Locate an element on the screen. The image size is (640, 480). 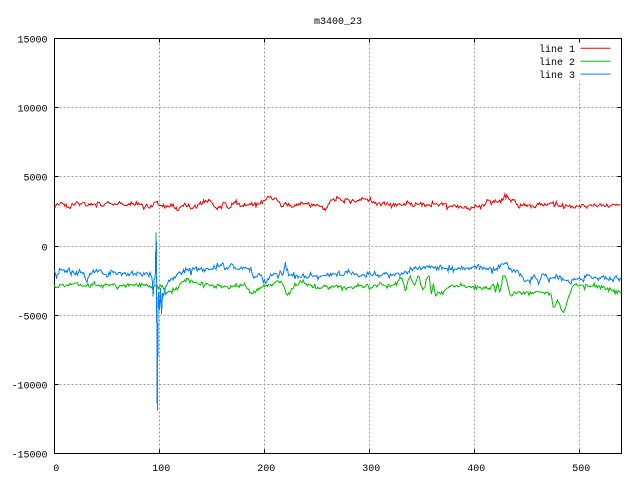
svg-text: -5000 is located at coordinates (32, 317).